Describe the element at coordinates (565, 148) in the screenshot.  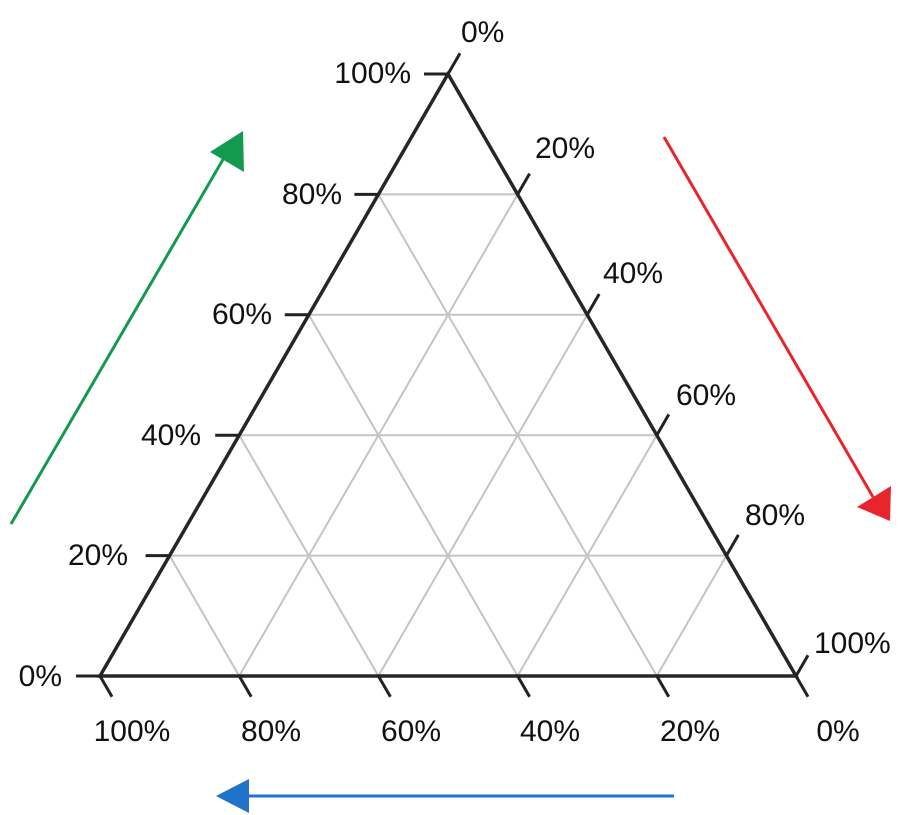
I see `right-tick-label: 20%` at that location.